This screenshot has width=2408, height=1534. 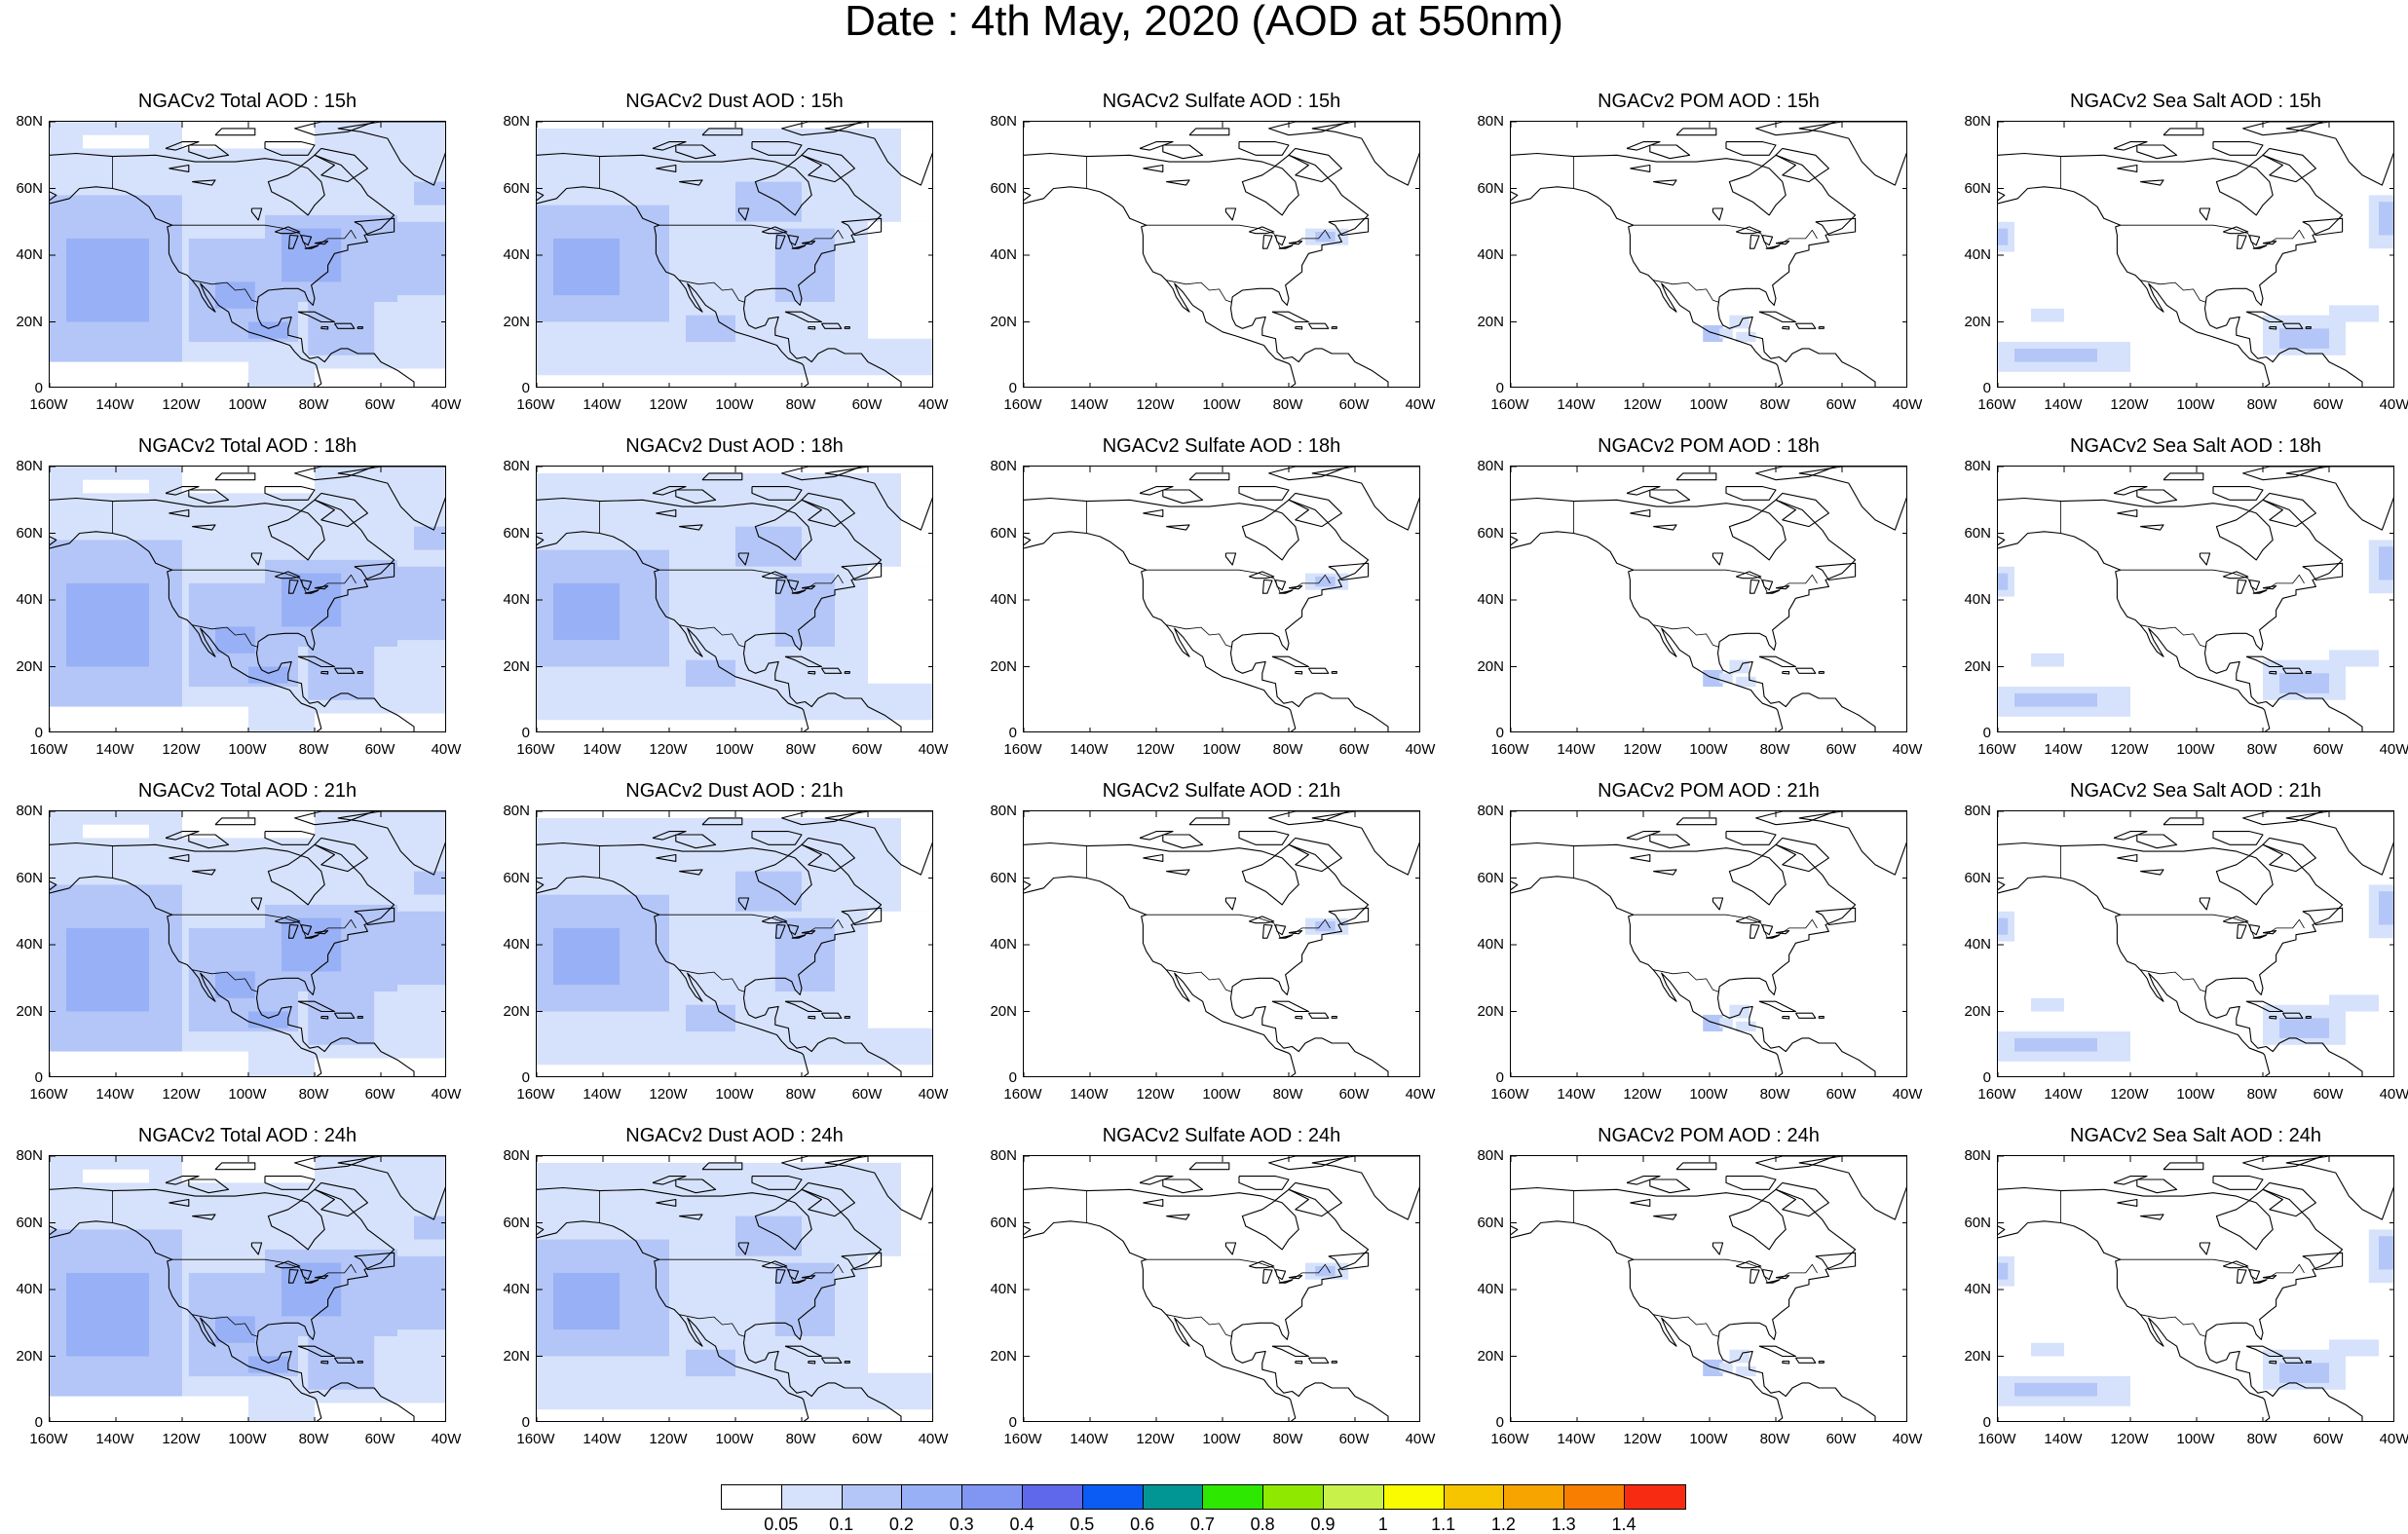 I want to click on panel-title: NGACv2 Sulfate AOD : 24h, so click(x=1221, y=1135).